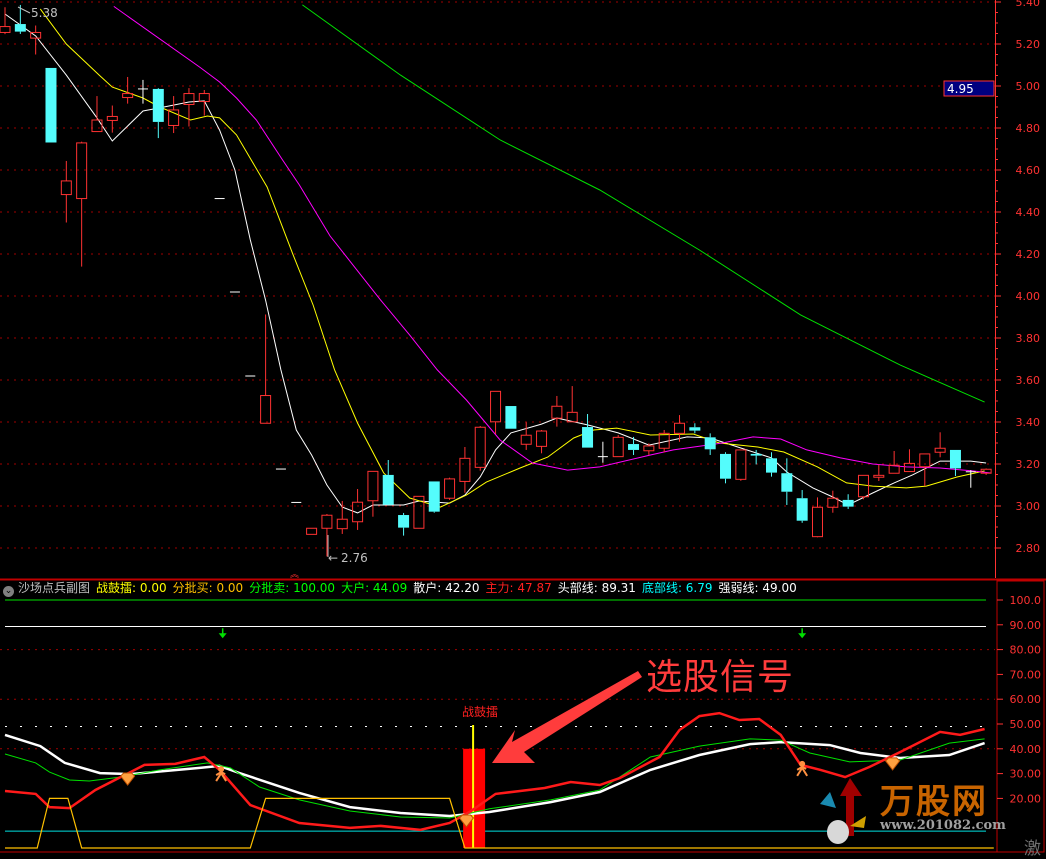 The width and height of the screenshot is (1046, 859). Describe the element at coordinates (127, 779) in the screenshot. I see `diamond-icon` at that location.